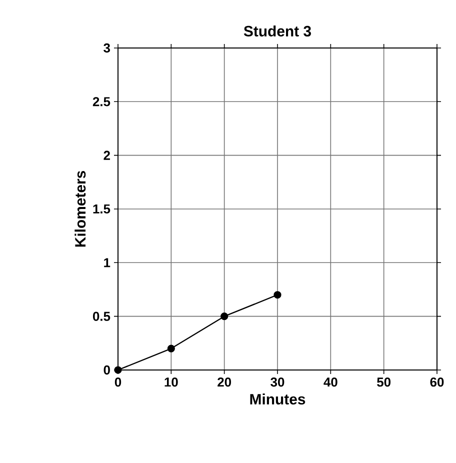 Image resolution: width=456 pixels, height=463 pixels. I want to click on y-tick-label: 0.5, so click(101, 316).